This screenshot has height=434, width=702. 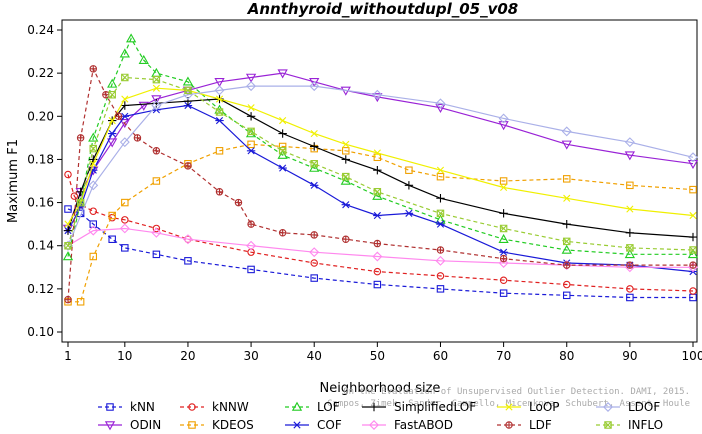 I want to click on legend-item-kdeos: KDEOS, so click(x=217, y=425).